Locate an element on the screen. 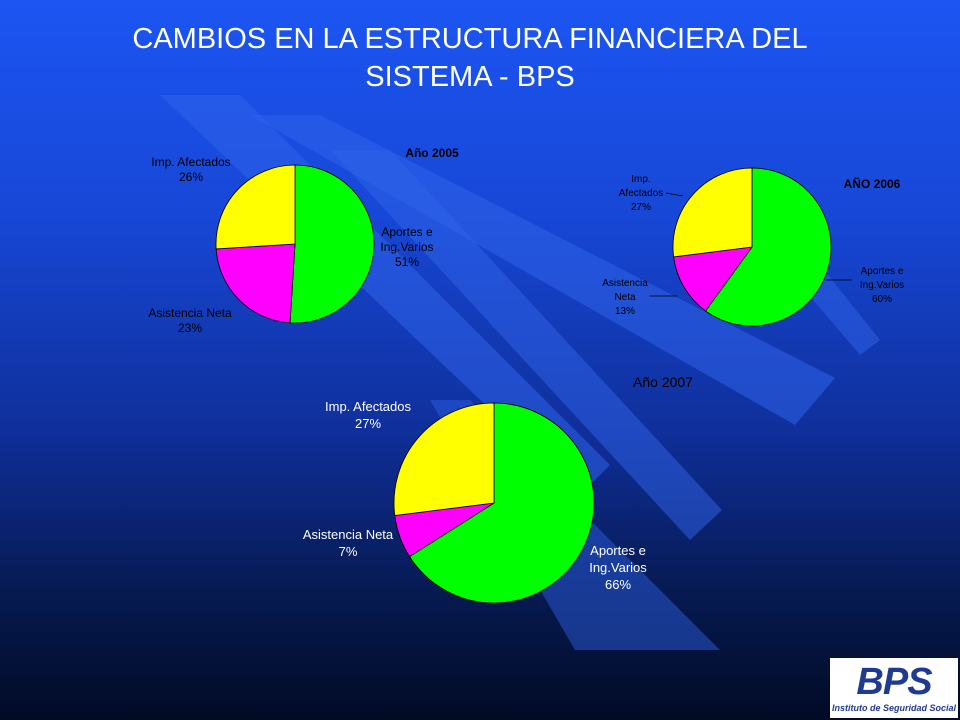 This screenshot has width=960, height=720. chart-title: Año 2005 is located at coordinates (432, 153).